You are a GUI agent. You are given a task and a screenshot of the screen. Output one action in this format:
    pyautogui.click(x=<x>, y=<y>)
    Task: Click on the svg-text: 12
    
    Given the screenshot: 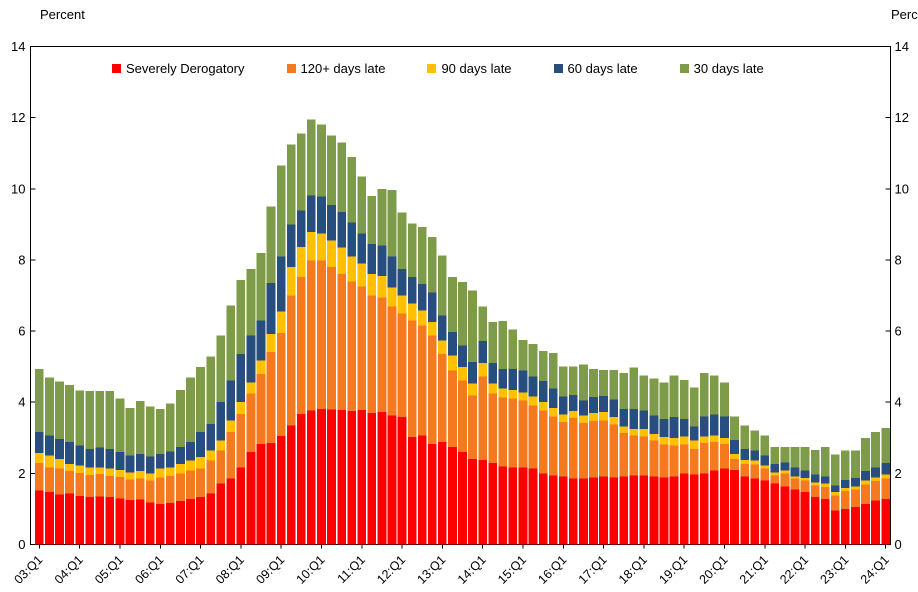 What is the action you would take?
    pyautogui.click(x=18, y=117)
    